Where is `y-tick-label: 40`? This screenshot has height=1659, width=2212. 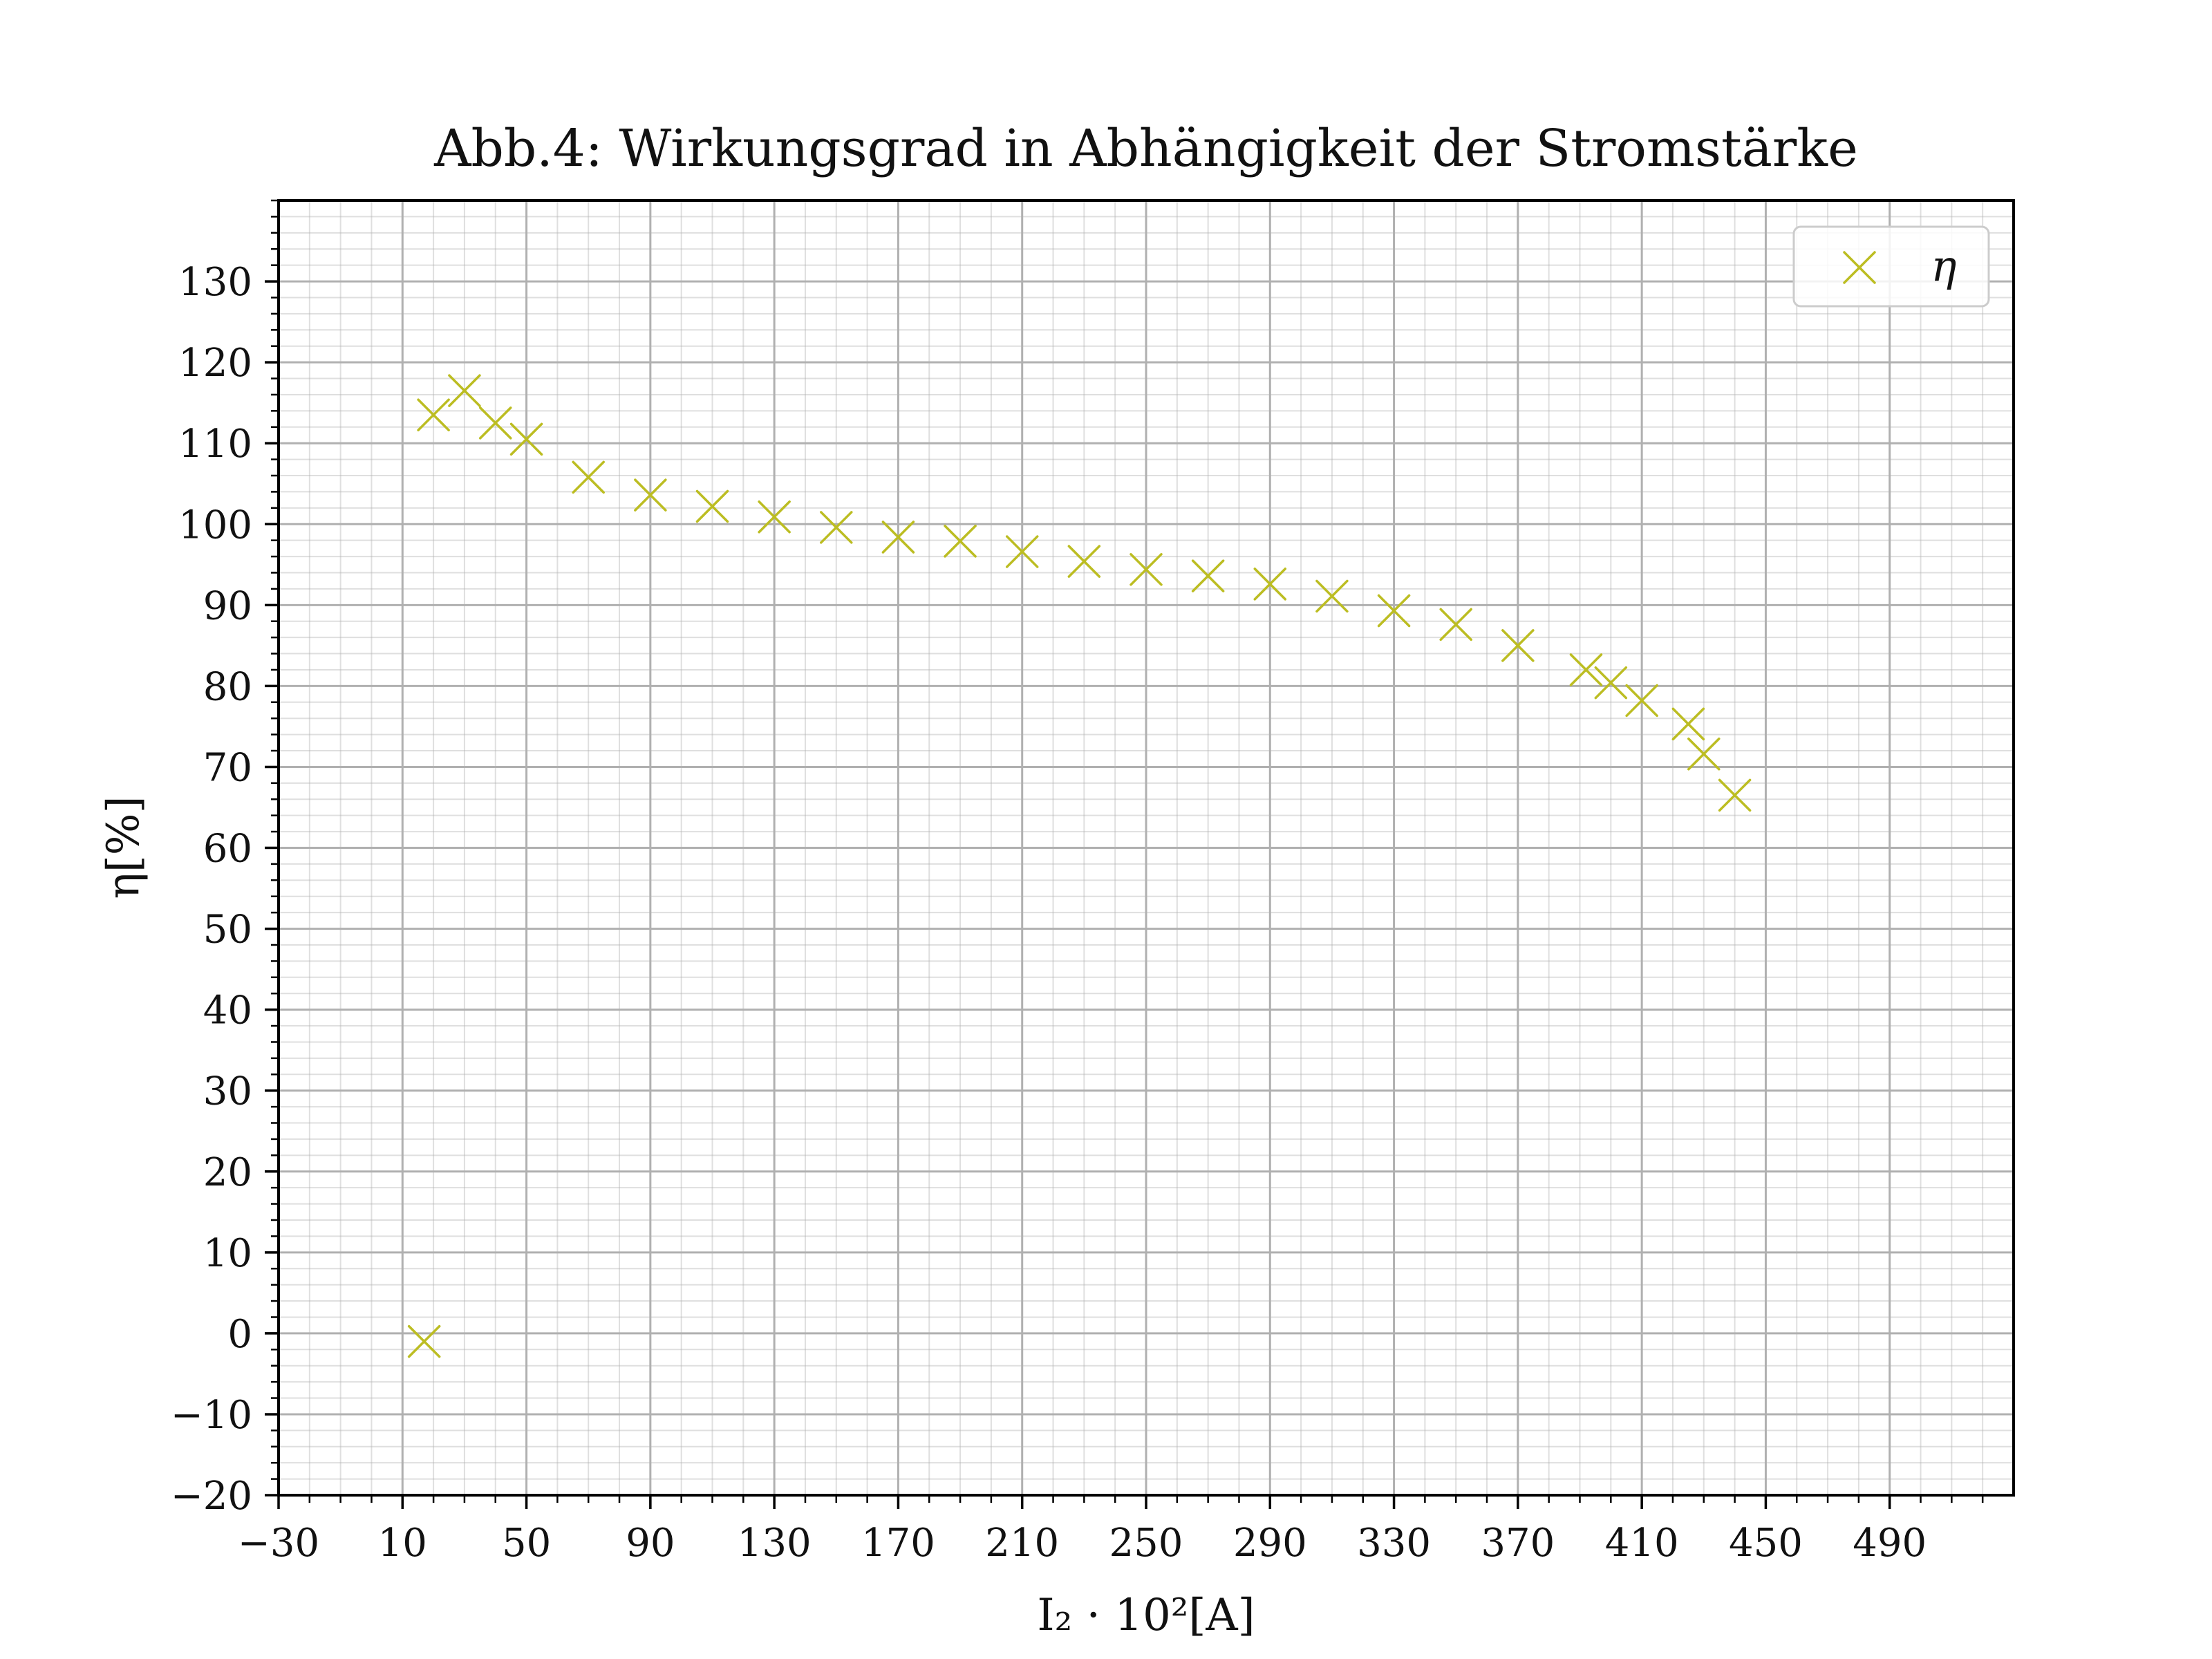
y-tick-label: 40 is located at coordinates (228, 1011).